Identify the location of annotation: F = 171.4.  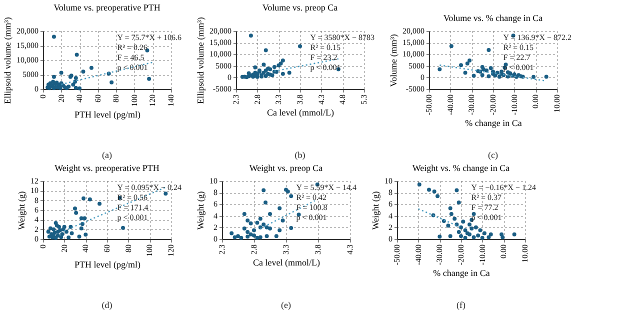
(132, 207).